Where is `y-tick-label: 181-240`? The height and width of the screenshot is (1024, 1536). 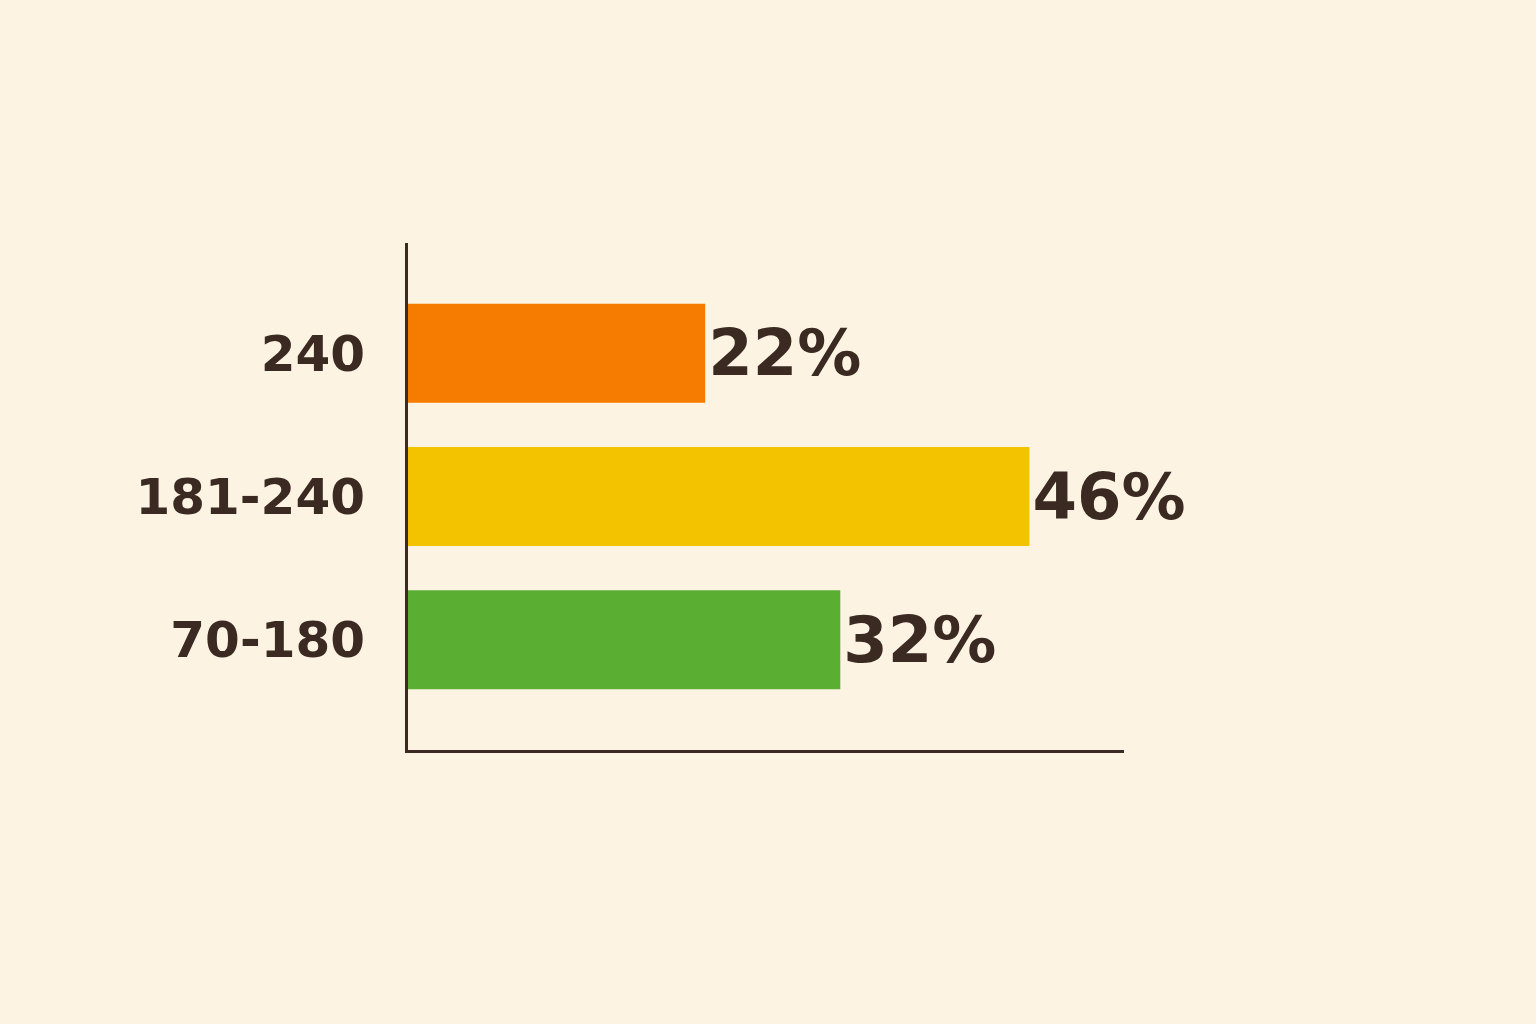
y-tick-label: 181-240 is located at coordinates (250, 497).